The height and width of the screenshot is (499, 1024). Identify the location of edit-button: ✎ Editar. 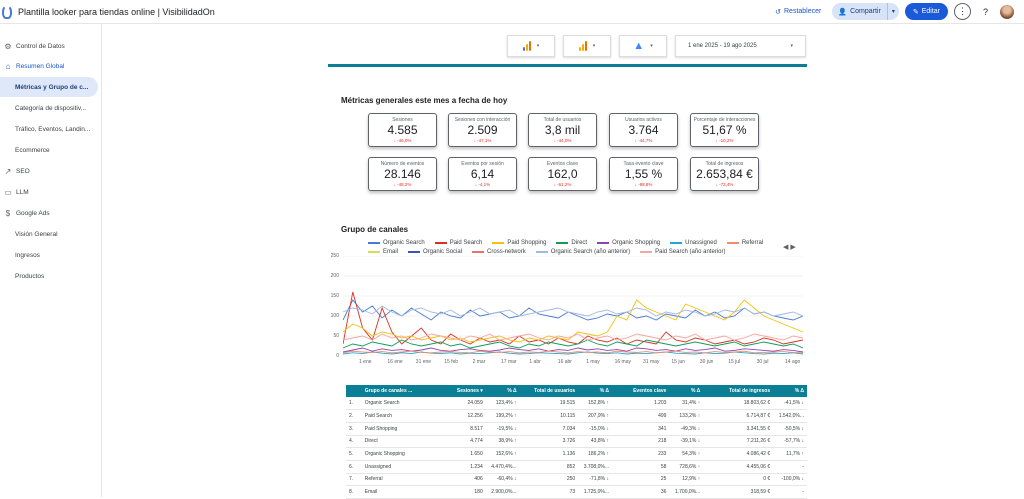
(926, 11).